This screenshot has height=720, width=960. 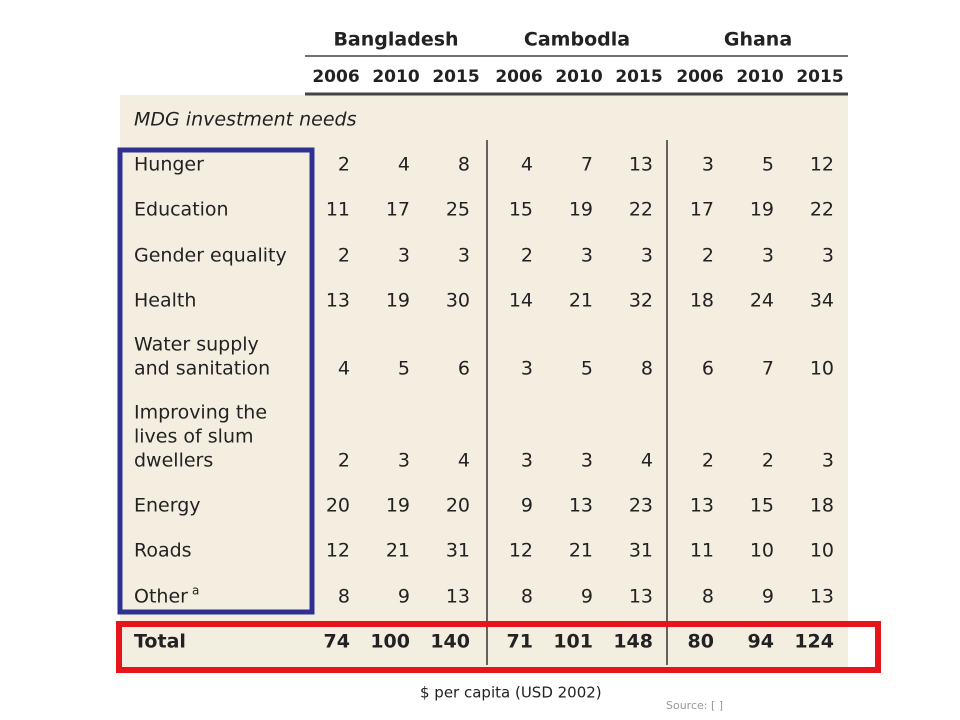 I want to click on total-value: 124, so click(x=814, y=642).